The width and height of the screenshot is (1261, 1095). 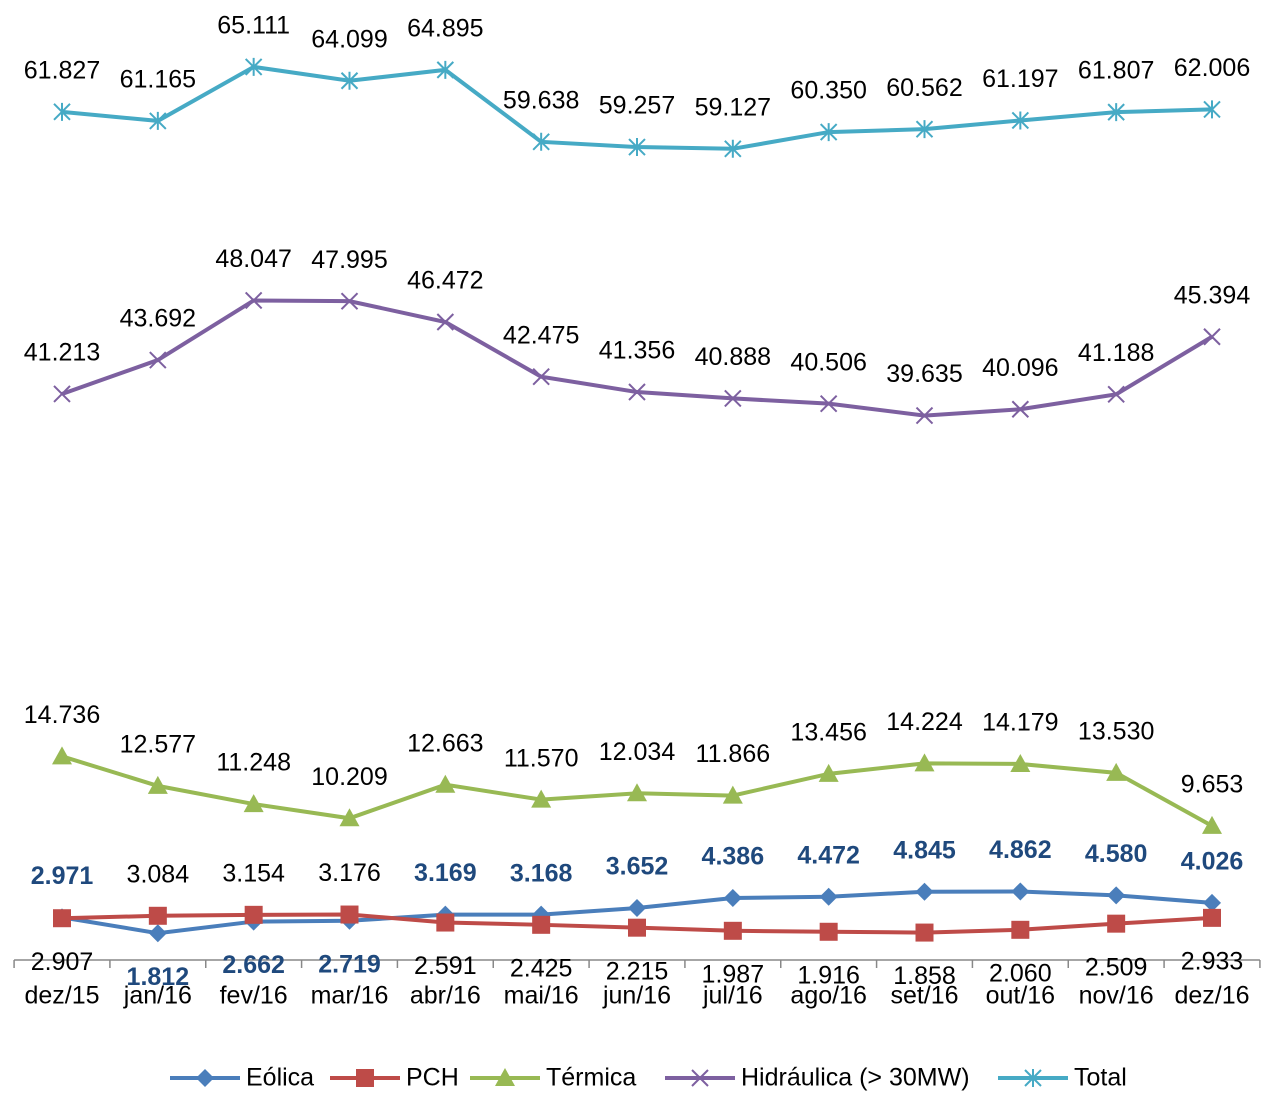 I want to click on data-label: 13.530, so click(x=1116, y=731).